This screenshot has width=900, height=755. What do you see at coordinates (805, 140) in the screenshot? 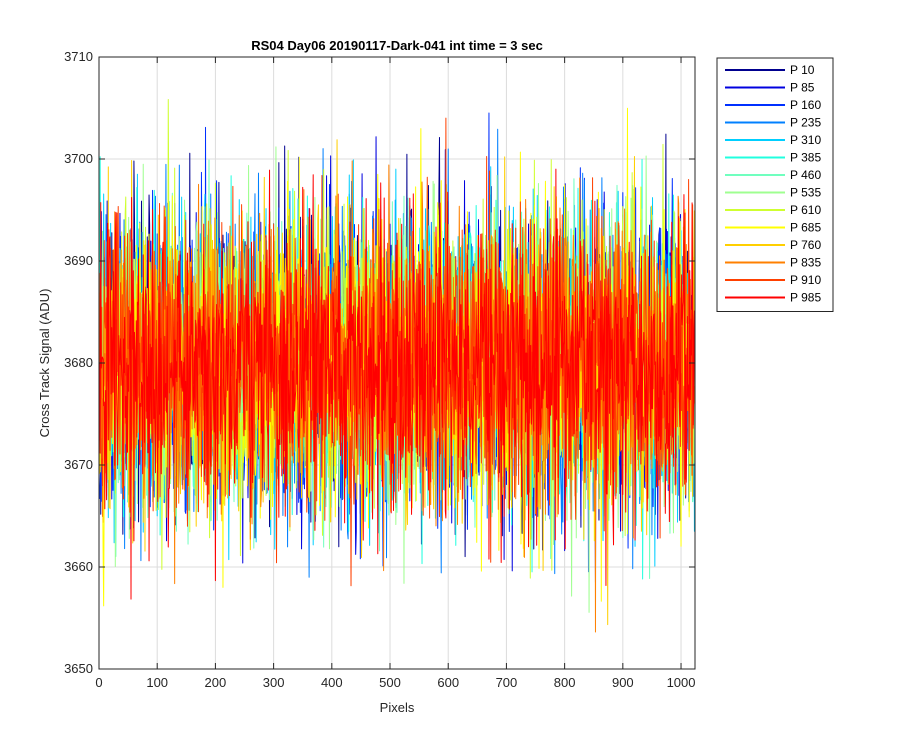
I see `legend-label: P 310` at bounding box center [805, 140].